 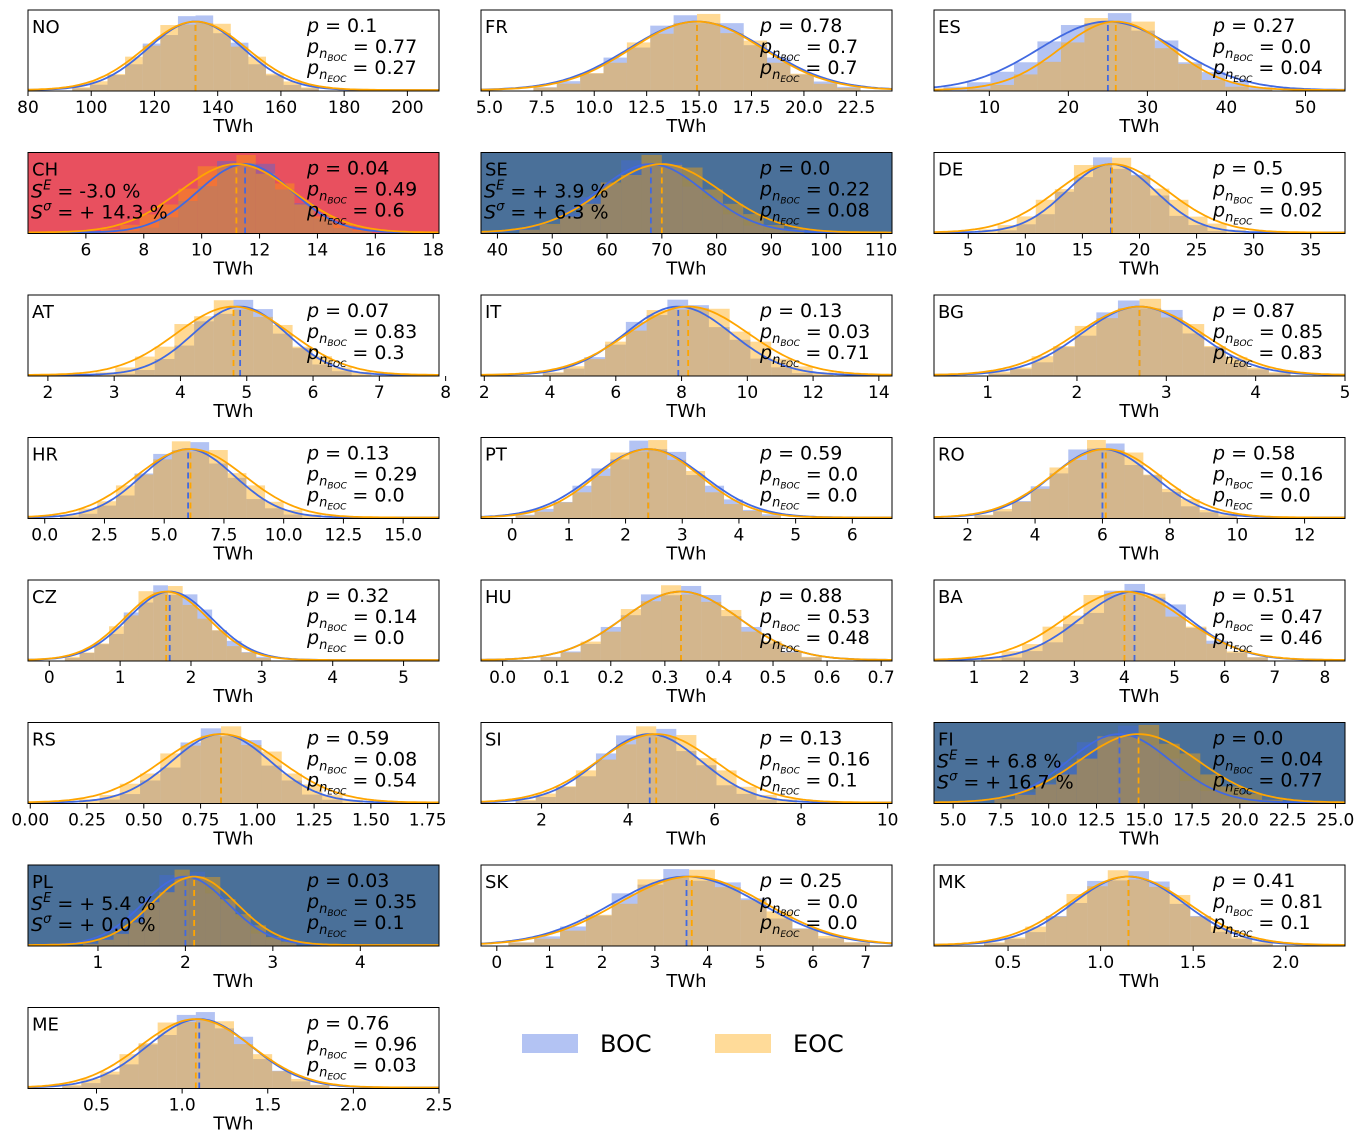 What do you see at coordinates (772, 251) in the screenshot?
I see `x-tick-label: 90` at bounding box center [772, 251].